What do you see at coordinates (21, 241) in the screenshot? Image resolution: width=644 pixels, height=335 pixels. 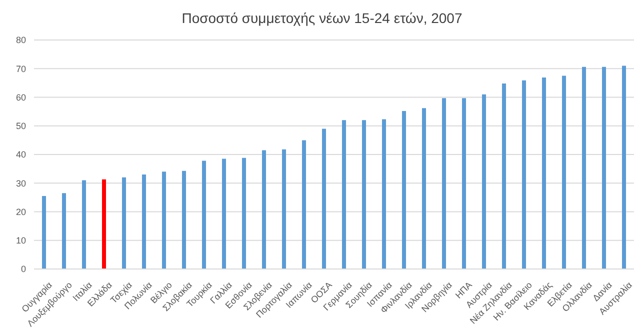 I see `y-tick-label: 10` at bounding box center [21, 241].